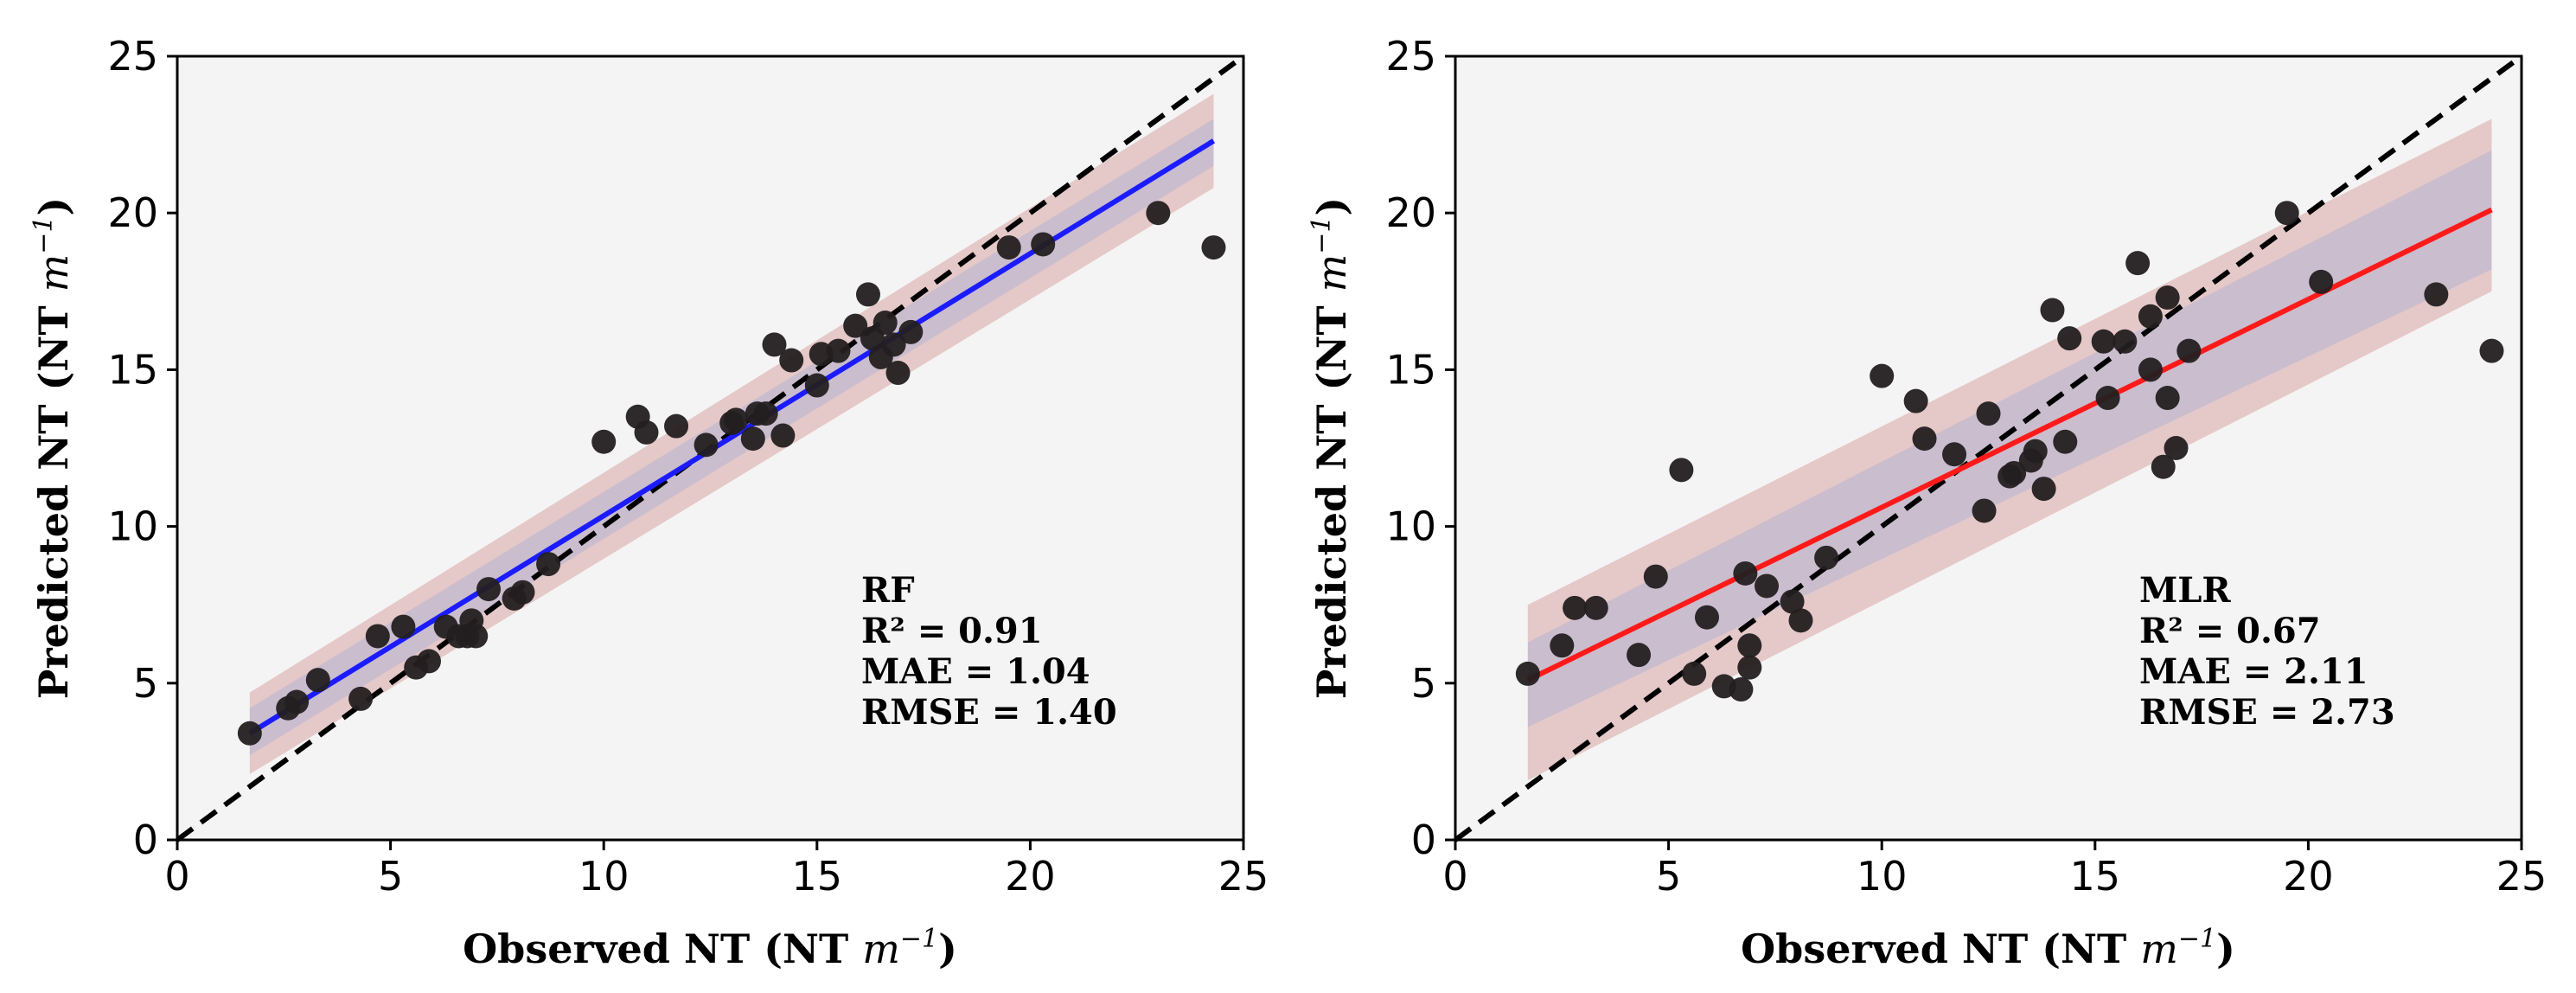 The height and width of the screenshot is (993, 2576). What do you see at coordinates (177, 876) in the screenshot?
I see `x-tick-label: 0` at bounding box center [177, 876].